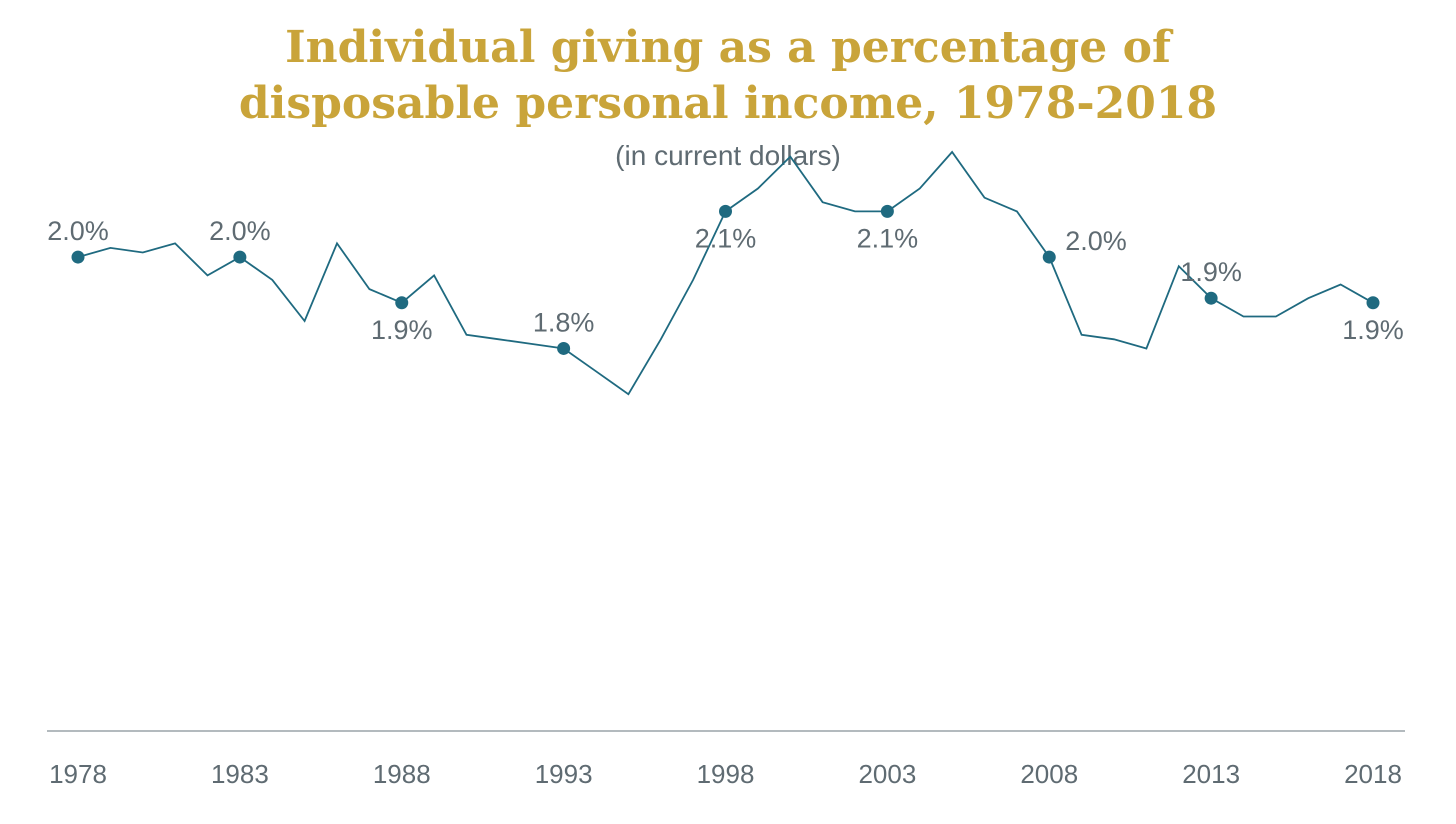 This screenshot has width=1456, height=824. Describe the element at coordinates (728, 155) in the screenshot. I see `chart-subtitle: (in current dollars)` at that location.